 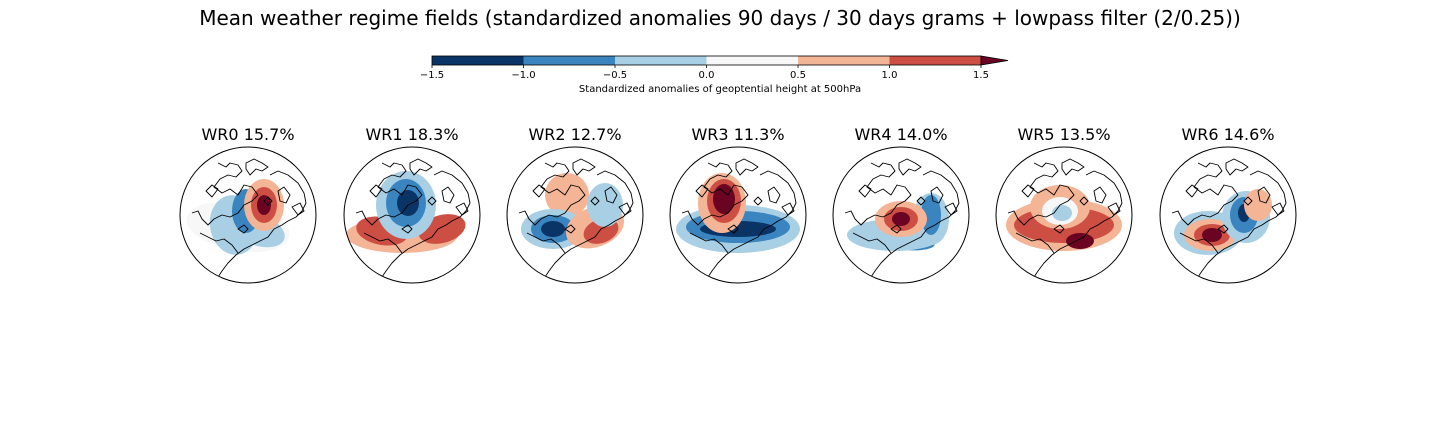 What do you see at coordinates (1064, 134) in the screenshot?
I see `panel-title-wr5: WR5 13.5%` at bounding box center [1064, 134].